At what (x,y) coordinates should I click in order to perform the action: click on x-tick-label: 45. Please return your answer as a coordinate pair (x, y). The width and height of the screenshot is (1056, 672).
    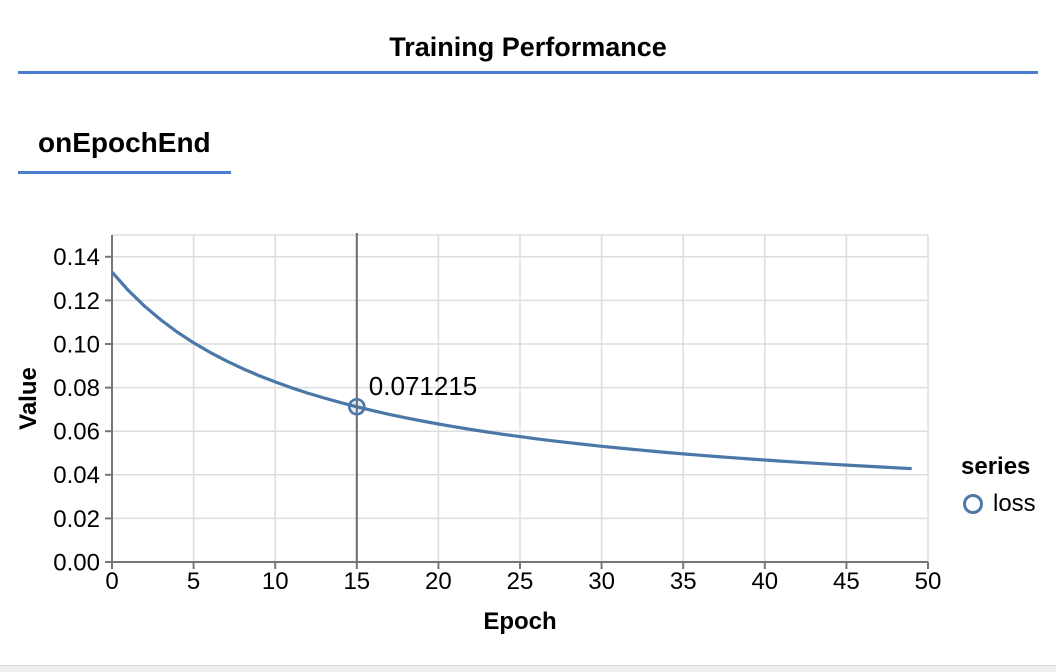
    Looking at the image, I should click on (846, 581).